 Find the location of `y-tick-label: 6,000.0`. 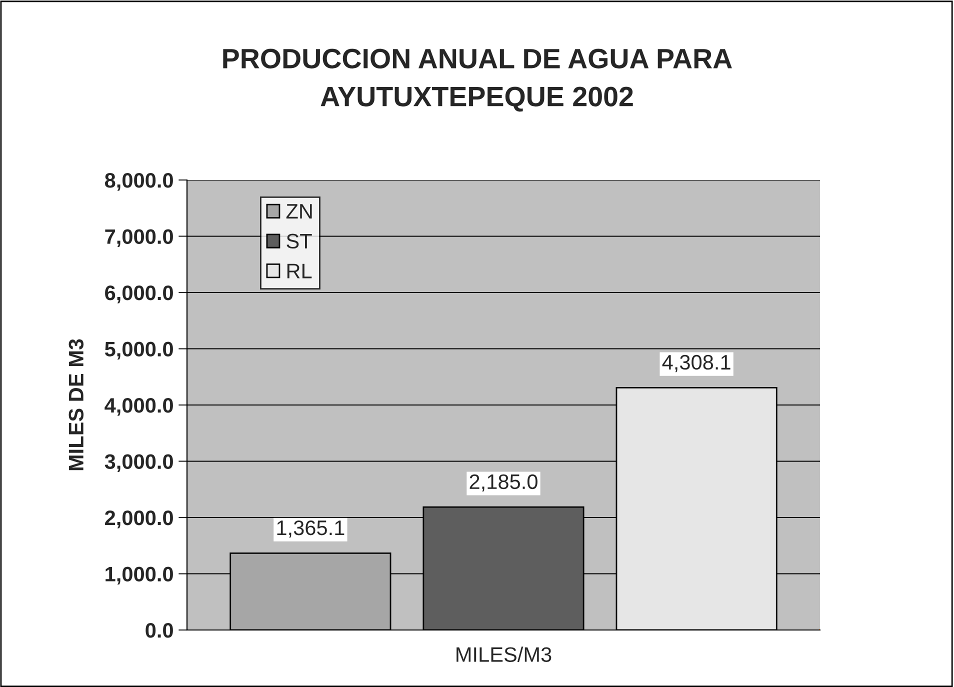

y-tick-label: 6,000.0 is located at coordinates (139, 295).